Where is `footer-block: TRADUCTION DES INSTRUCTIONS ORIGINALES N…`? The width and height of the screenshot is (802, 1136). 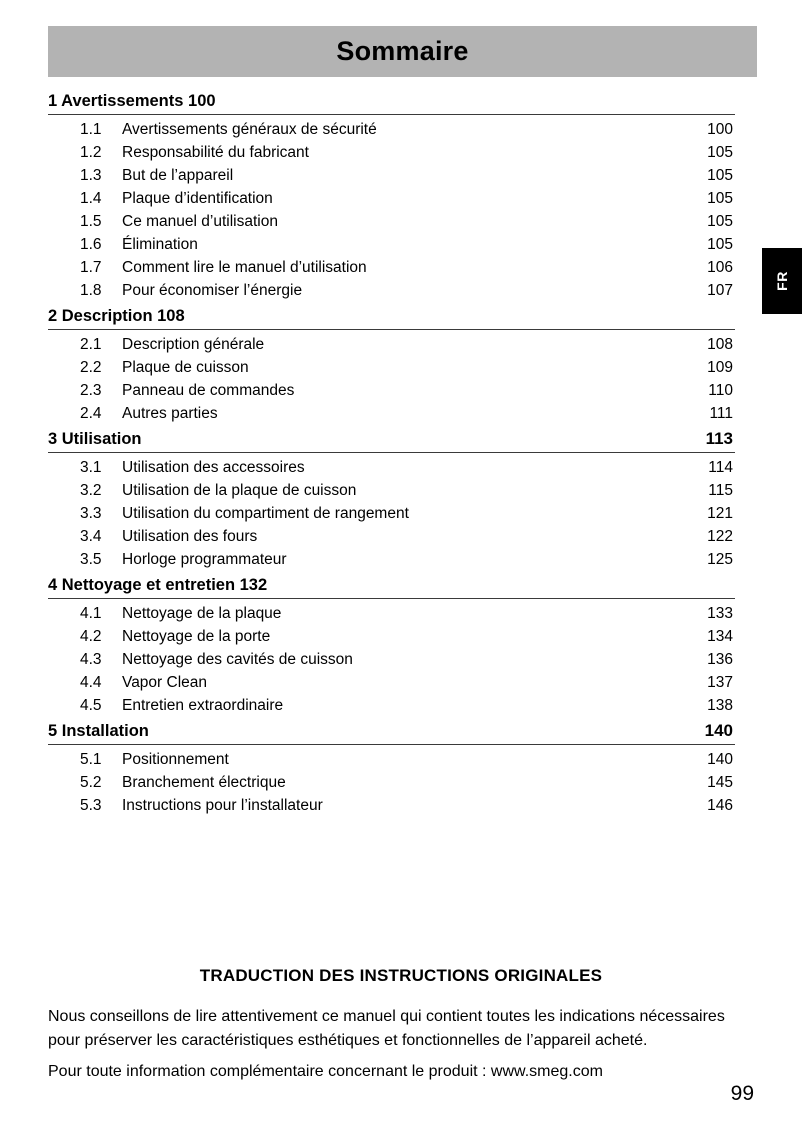
footer-block: TRADUCTION DES INSTRUCTIONS ORIGINALES N… is located at coordinates (401, 1024).